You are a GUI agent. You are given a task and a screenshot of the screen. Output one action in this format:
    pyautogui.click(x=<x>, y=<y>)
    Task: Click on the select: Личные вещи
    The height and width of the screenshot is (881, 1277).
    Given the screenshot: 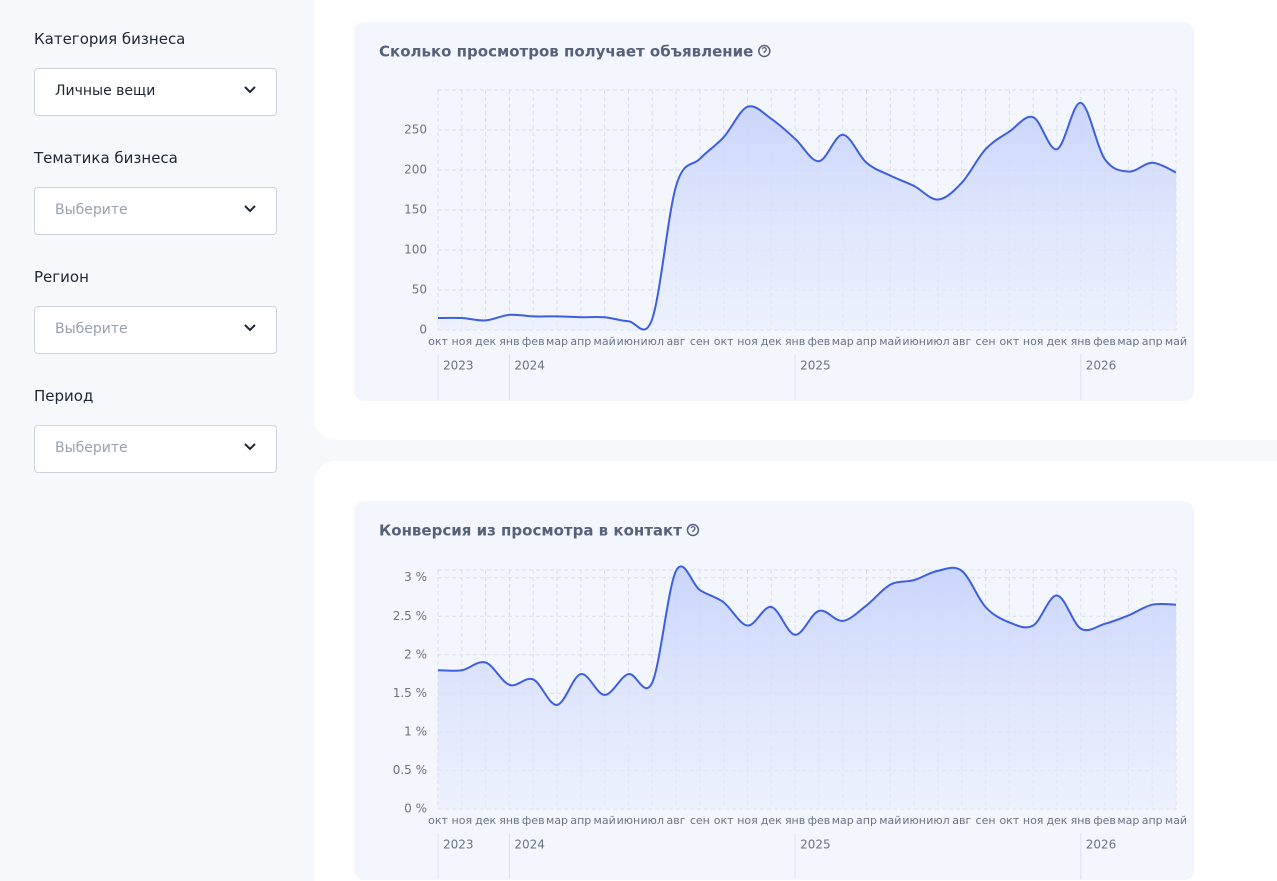 What is the action you would take?
    pyautogui.click(x=155, y=92)
    